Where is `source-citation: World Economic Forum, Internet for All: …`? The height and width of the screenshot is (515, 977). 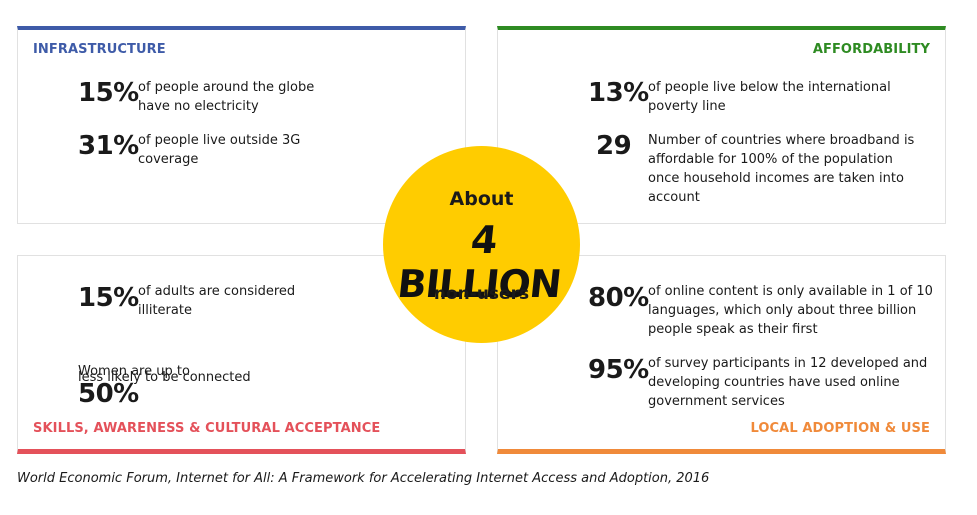 source-citation: World Economic Forum, Internet for All: … is located at coordinates (363, 478).